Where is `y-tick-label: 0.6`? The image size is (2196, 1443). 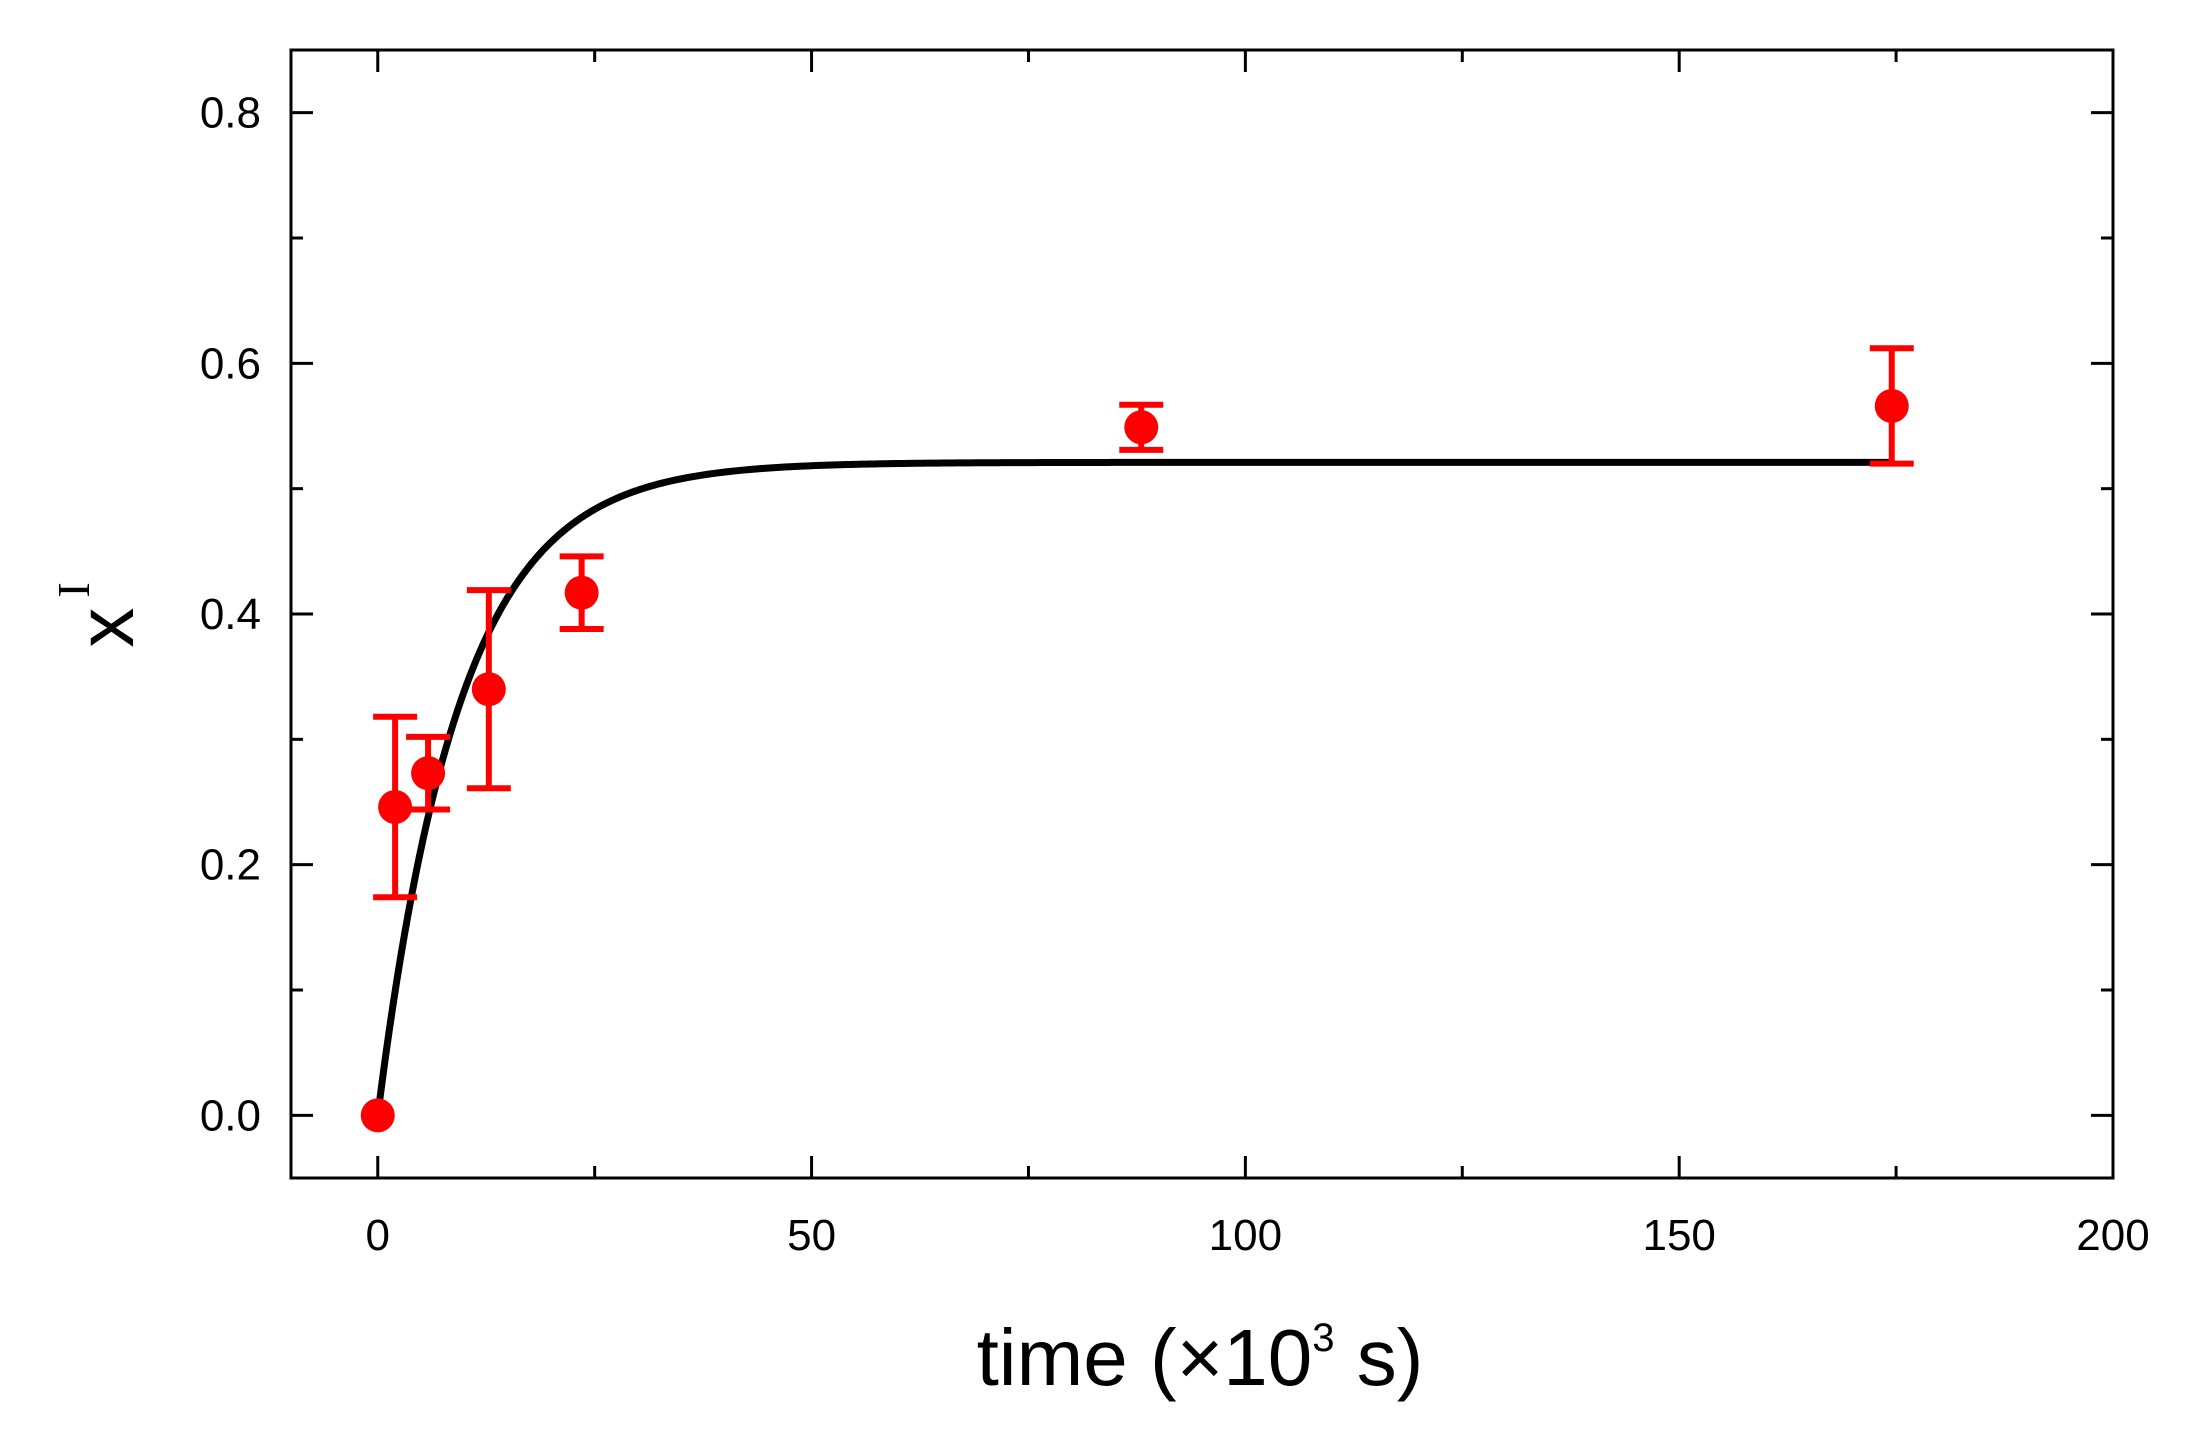 y-tick-label: 0.6 is located at coordinates (230, 363).